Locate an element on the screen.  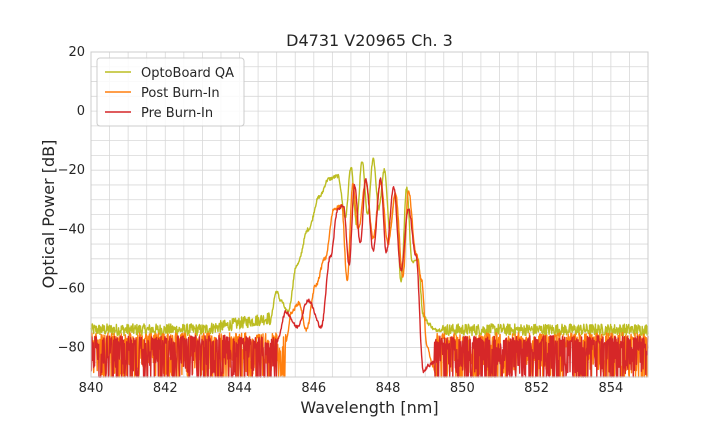
y-tick-label: −60 is located at coordinates (71, 288).